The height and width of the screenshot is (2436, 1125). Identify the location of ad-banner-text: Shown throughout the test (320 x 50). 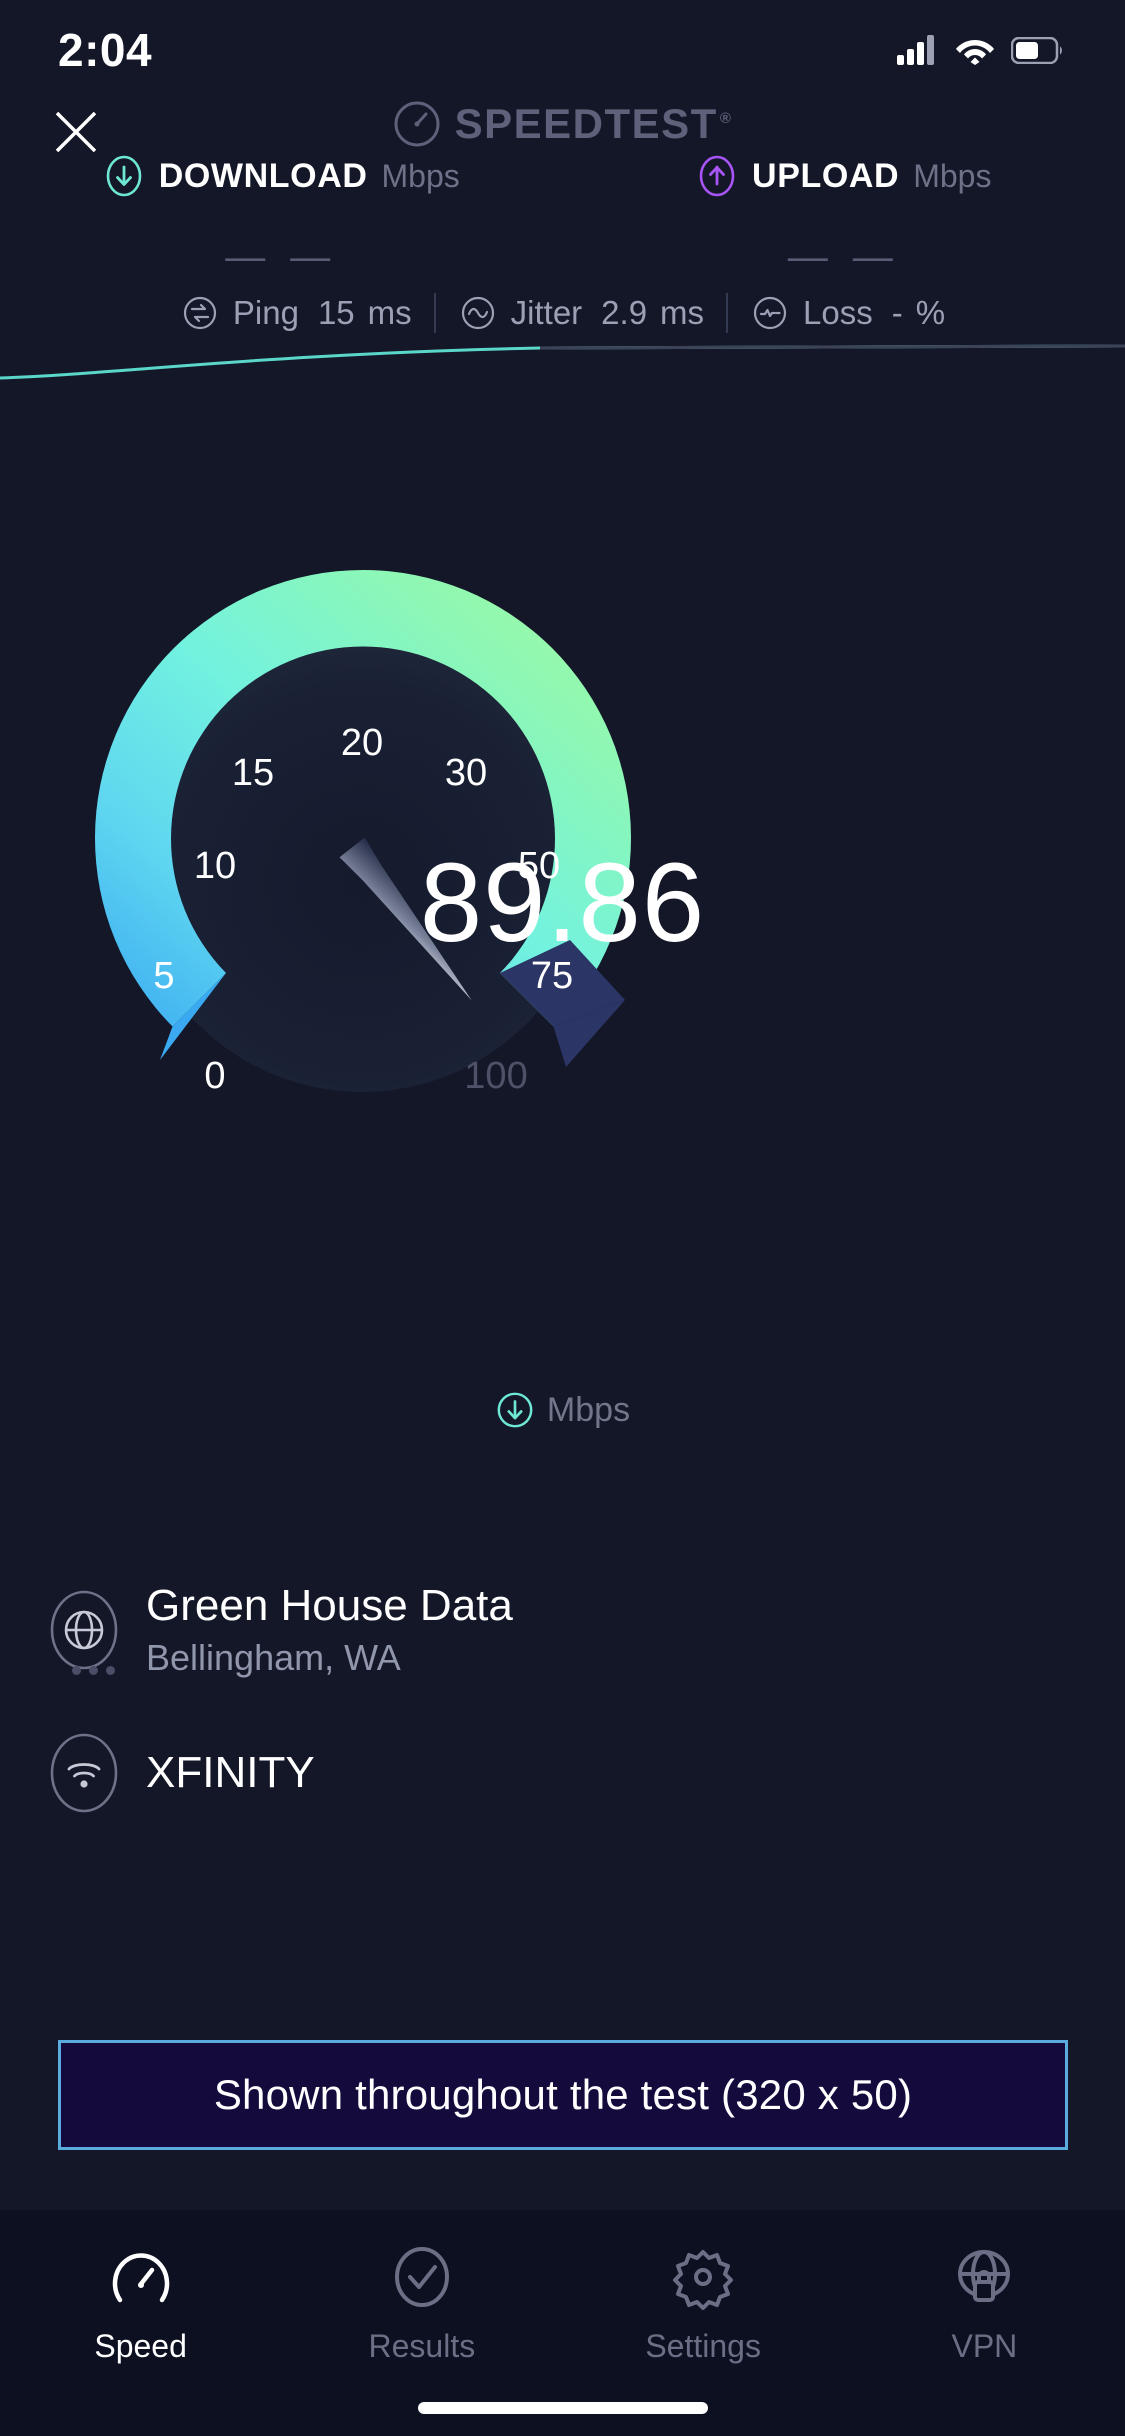
(563, 2094).